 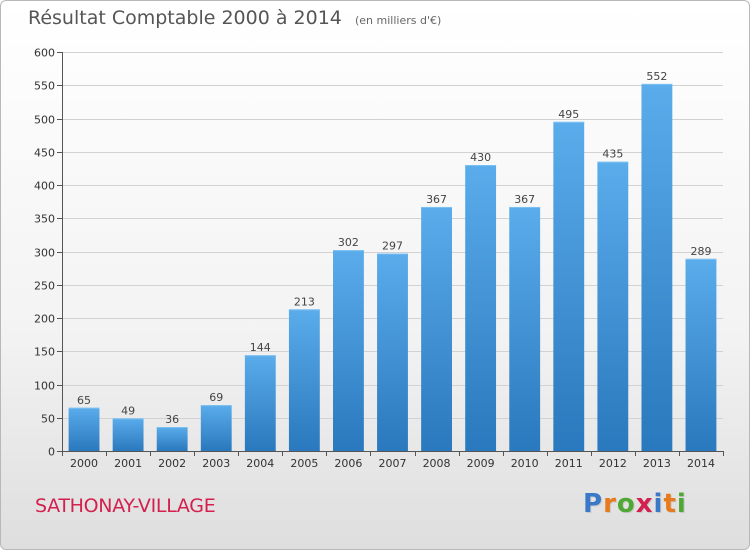 What do you see at coordinates (701, 354) in the screenshot?
I see `bar-2014` at bounding box center [701, 354].